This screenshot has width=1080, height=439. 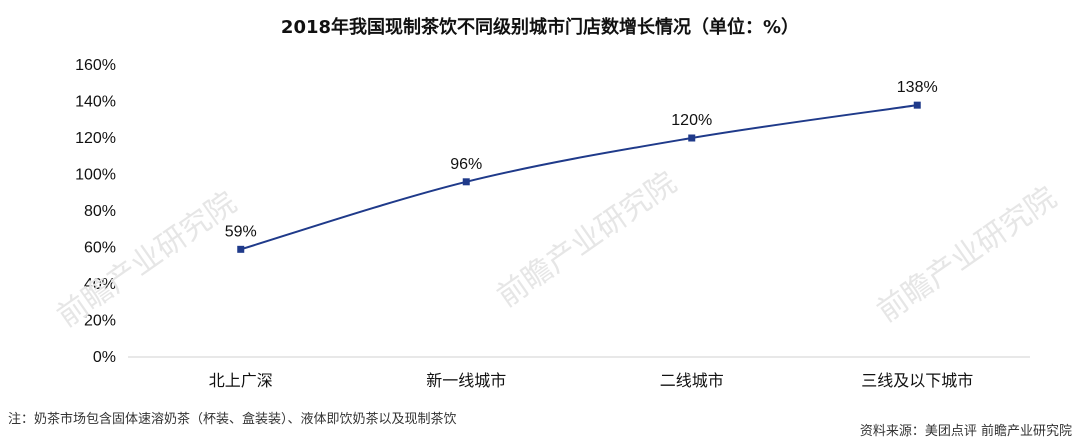 What do you see at coordinates (104, 357) in the screenshot?
I see `y-tick-label: 0%` at bounding box center [104, 357].